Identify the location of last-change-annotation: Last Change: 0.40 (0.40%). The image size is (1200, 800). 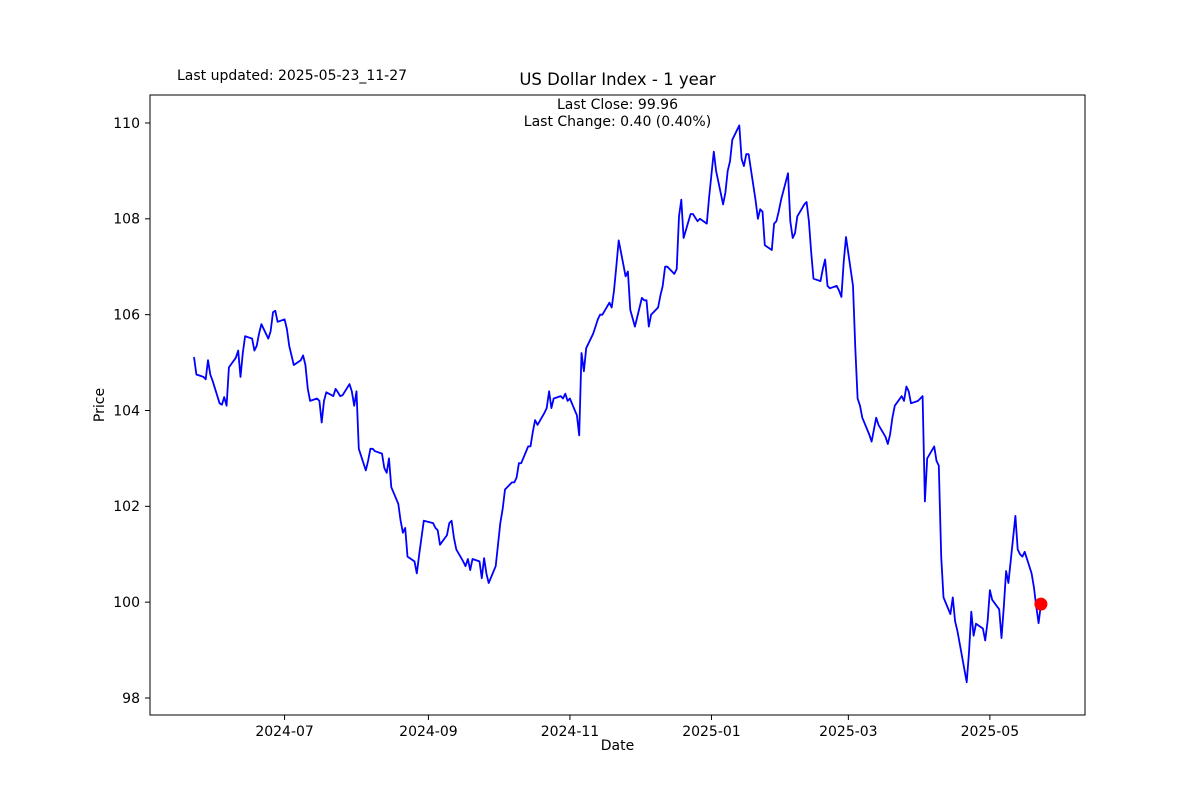
(617, 121).